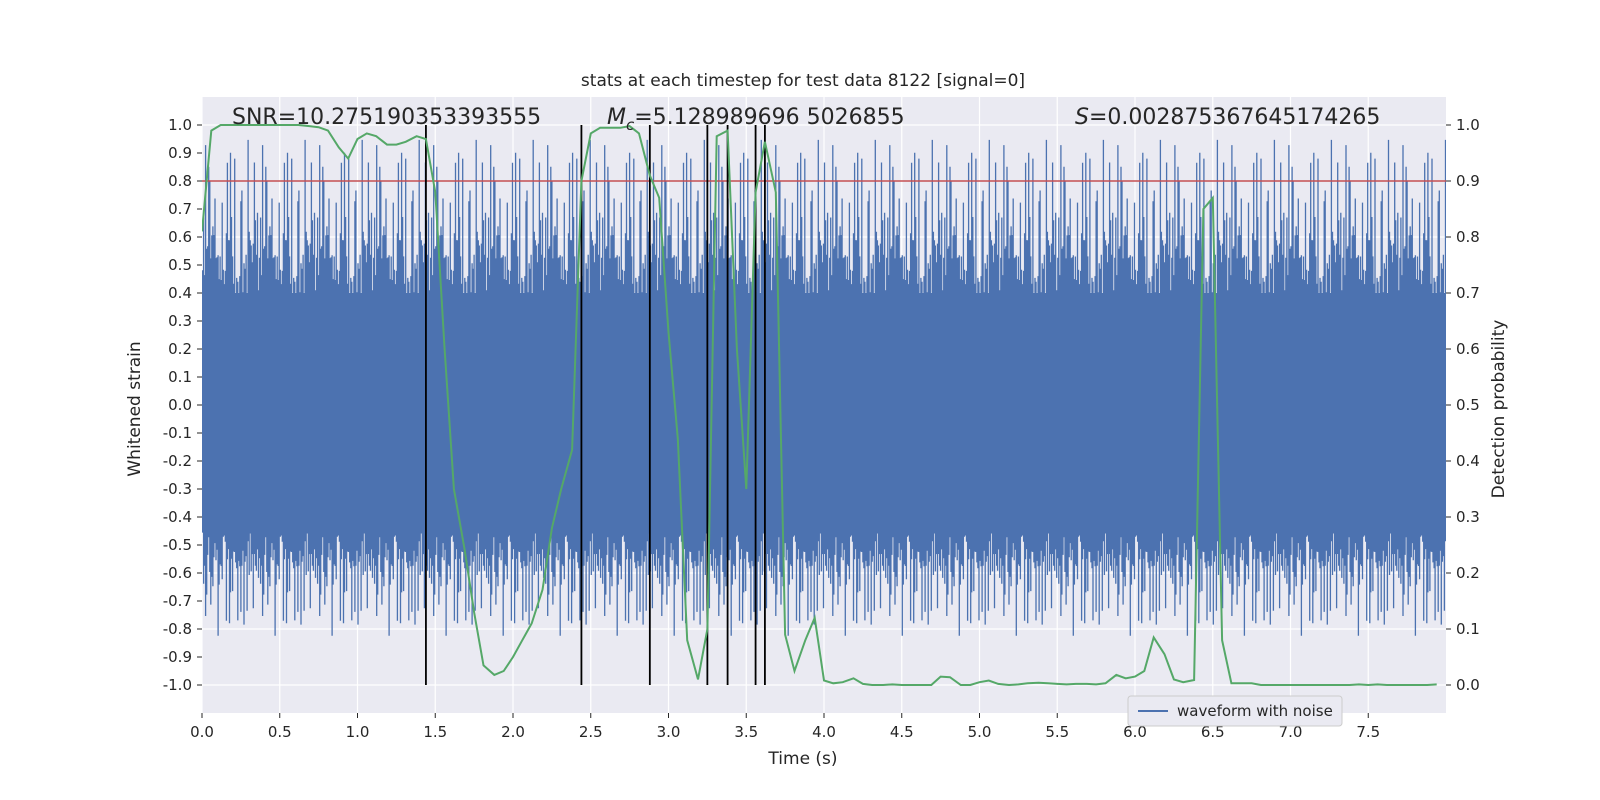  What do you see at coordinates (177, 433) in the screenshot?
I see `y-left-tick-label: -0.1` at bounding box center [177, 433].